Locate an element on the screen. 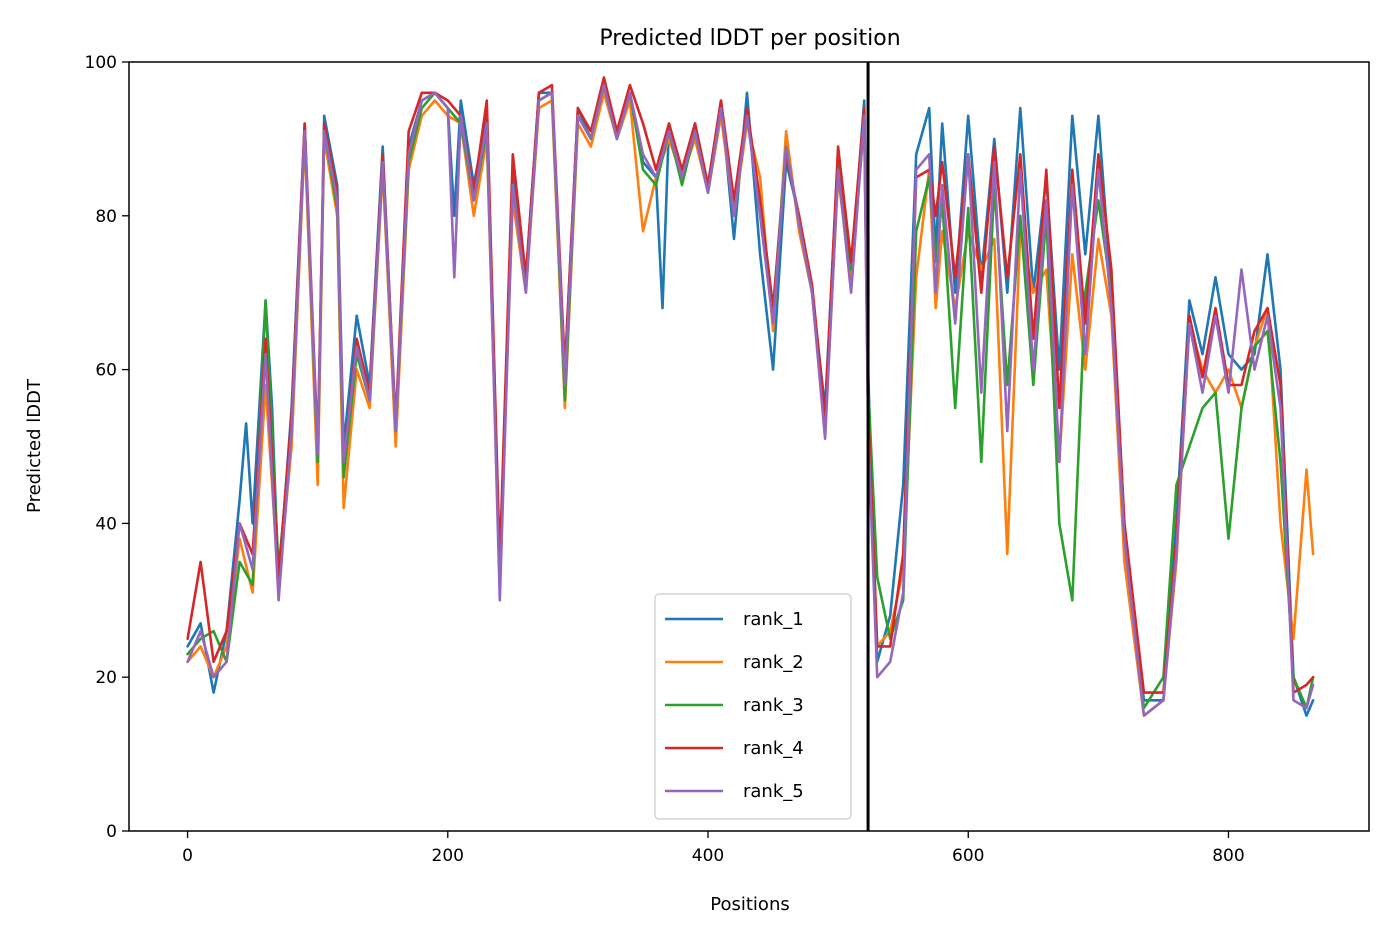 Image resolution: width=1391 pixels, height=939 pixels. x-tick-label: 400 is located at coordinates (708, 856).